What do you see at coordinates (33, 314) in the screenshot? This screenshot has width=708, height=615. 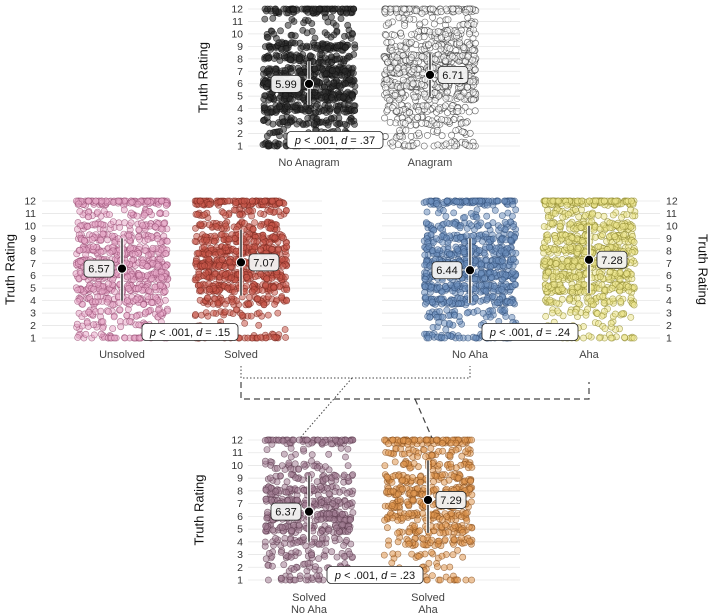 I see `y-tick-label: 3` at bounding box center [33, 314].